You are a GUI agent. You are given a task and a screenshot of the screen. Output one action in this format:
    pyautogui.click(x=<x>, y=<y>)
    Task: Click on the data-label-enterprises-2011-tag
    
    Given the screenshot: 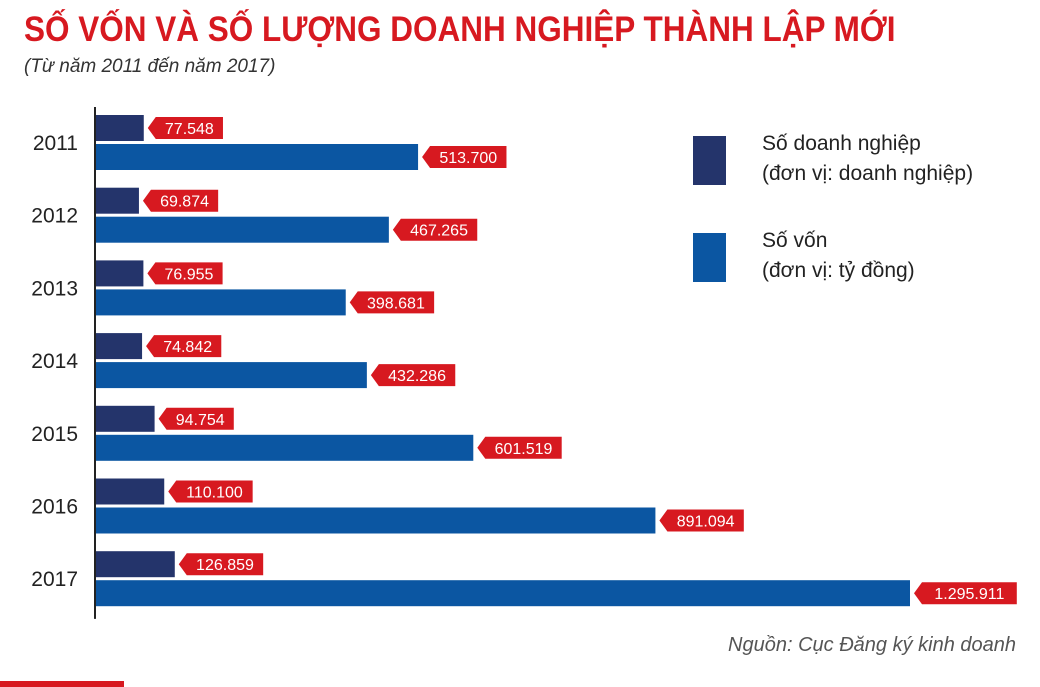 What is the action you would take?
    pyautogui.click(x=185, y=128)
    